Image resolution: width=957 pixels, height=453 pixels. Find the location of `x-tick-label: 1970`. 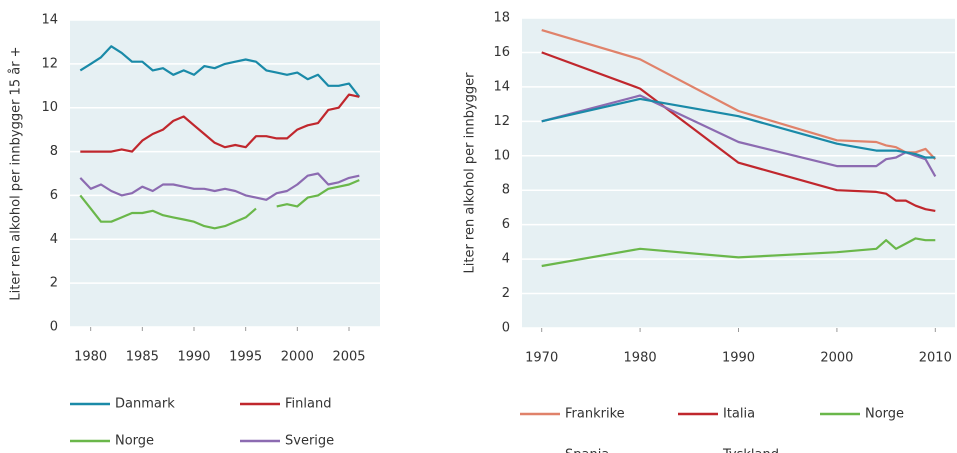

x-tick-label: 1970 is located at coordinates (541, 358).